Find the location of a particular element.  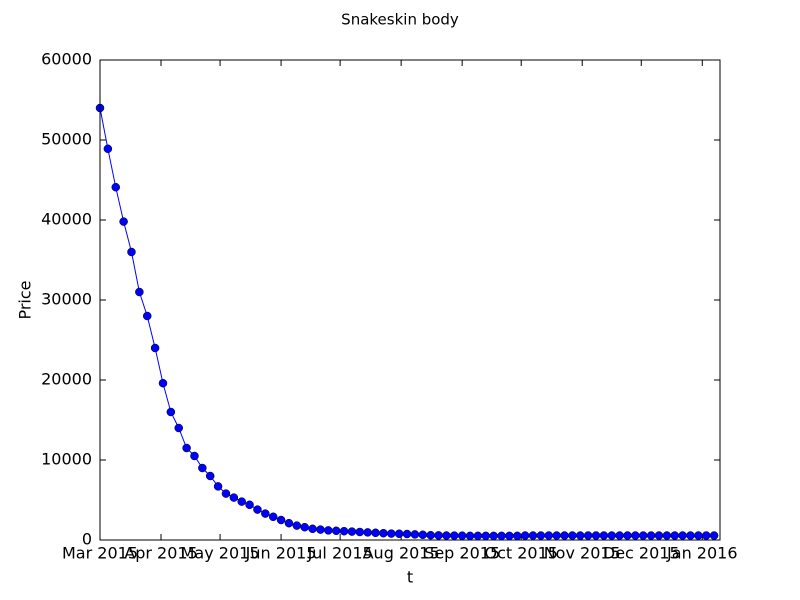

y-tick-label: 40000 is located at coordinates (66, 219).